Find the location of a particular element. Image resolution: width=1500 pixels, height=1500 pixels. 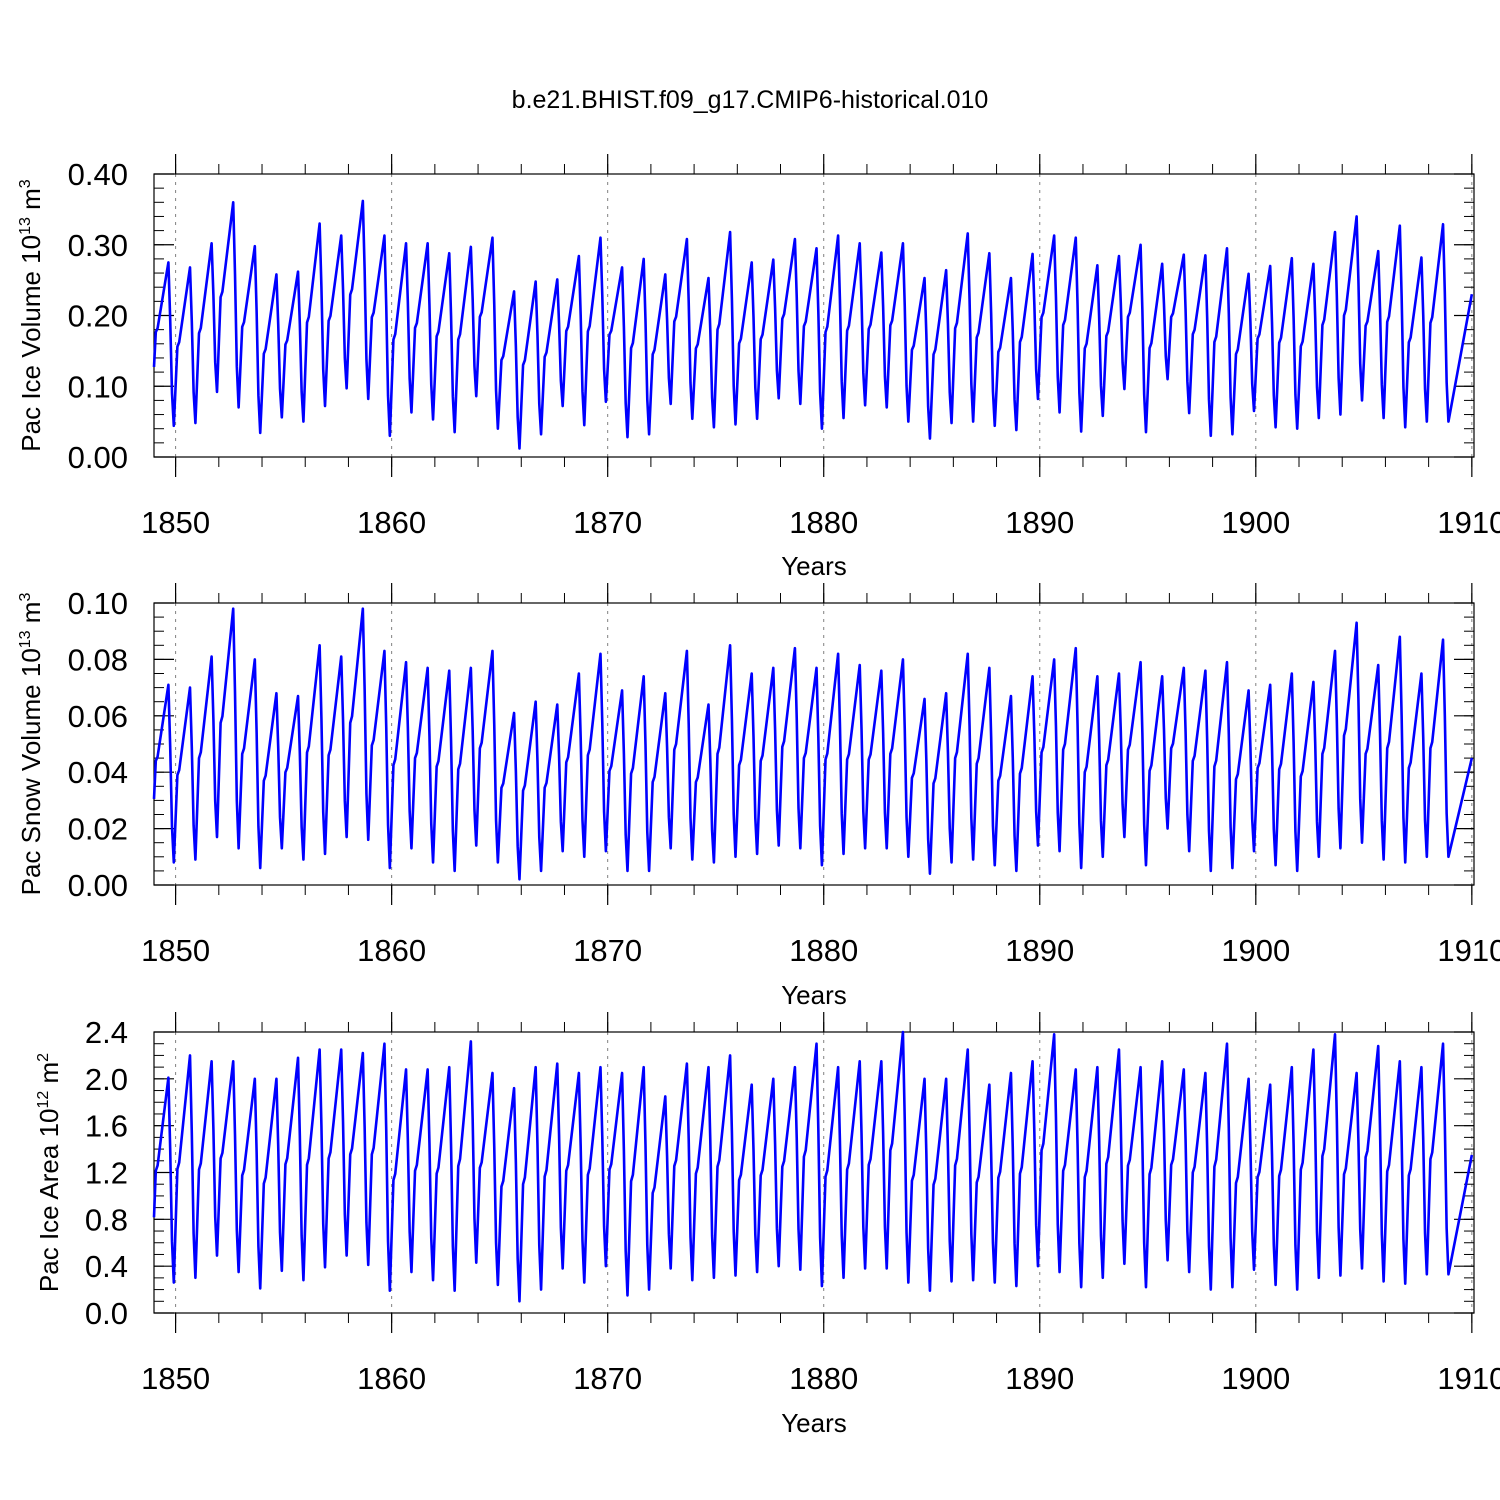

y-axis-label: Pac Ice Area 1012 m2 is located at coordinates (49, 1172).